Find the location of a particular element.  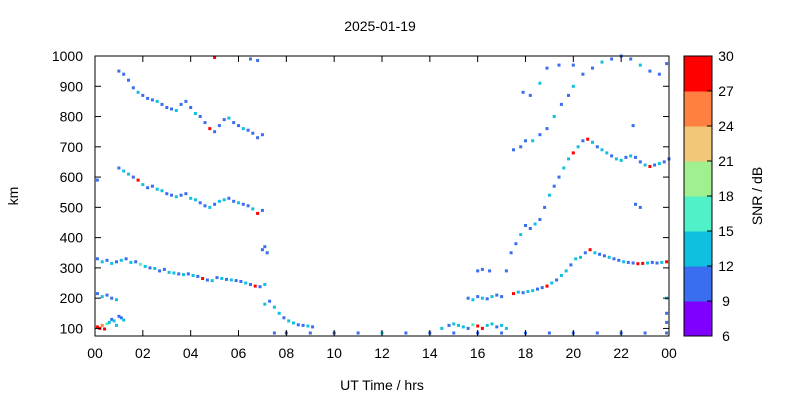

colorbar-tick-label: 24 is located at coordinates (726, 126).